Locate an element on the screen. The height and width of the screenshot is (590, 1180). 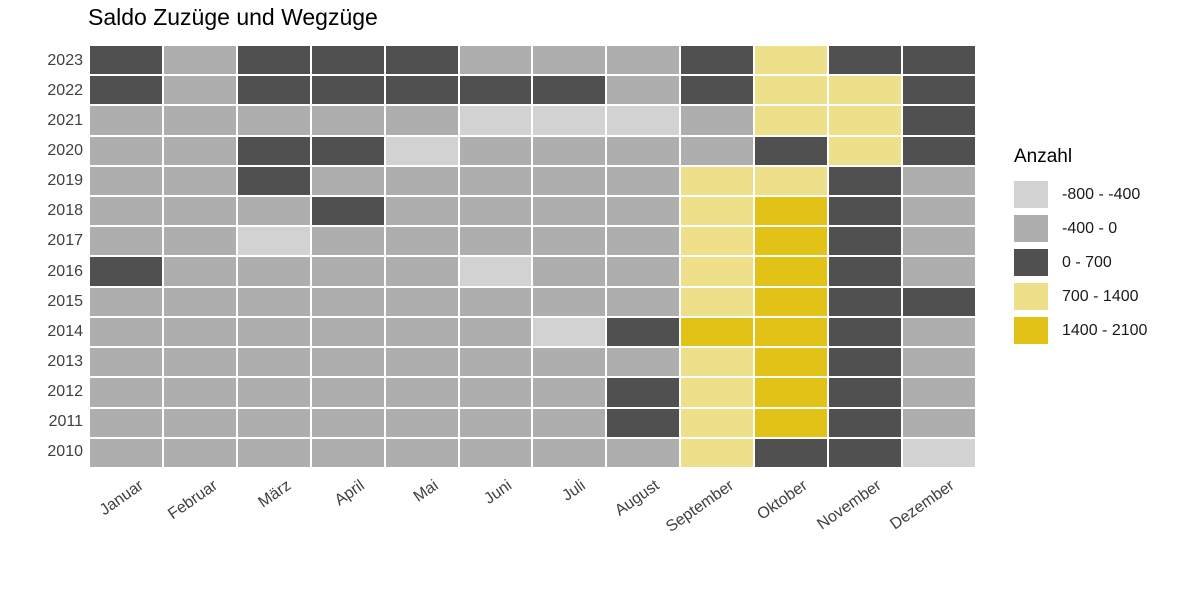
y-axis-label: 2011 is located at coordinates (65, 421).